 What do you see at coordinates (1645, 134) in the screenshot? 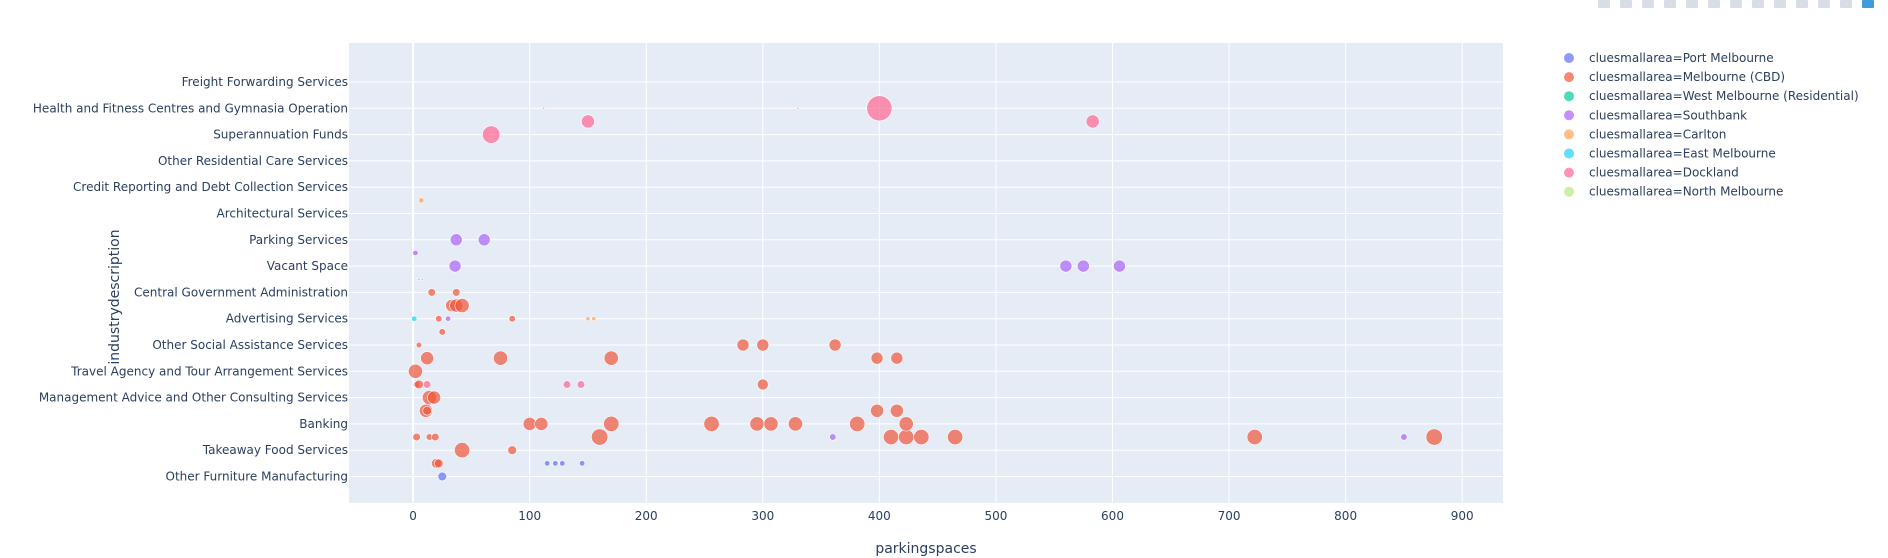
I see `legend-item: cluesmallarea=Carlton` at bounding box center [1645, 134].